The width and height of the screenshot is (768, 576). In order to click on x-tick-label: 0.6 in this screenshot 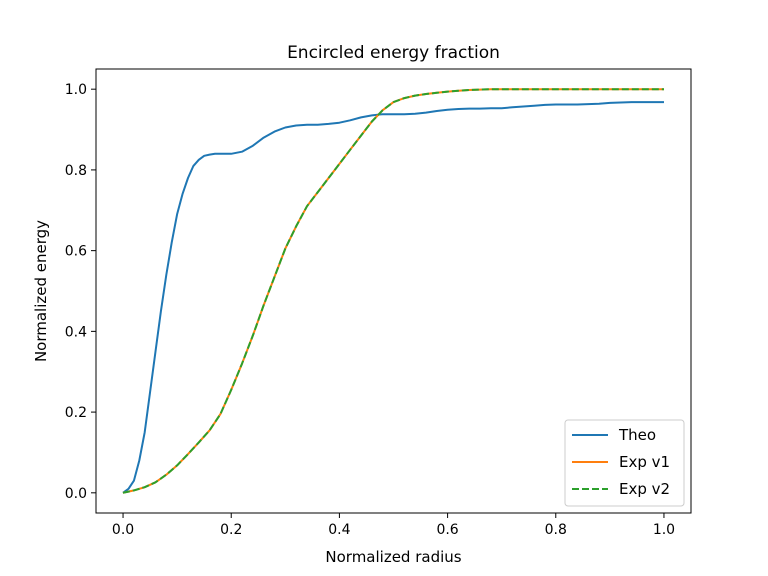, I will do `click(447, 530)`.